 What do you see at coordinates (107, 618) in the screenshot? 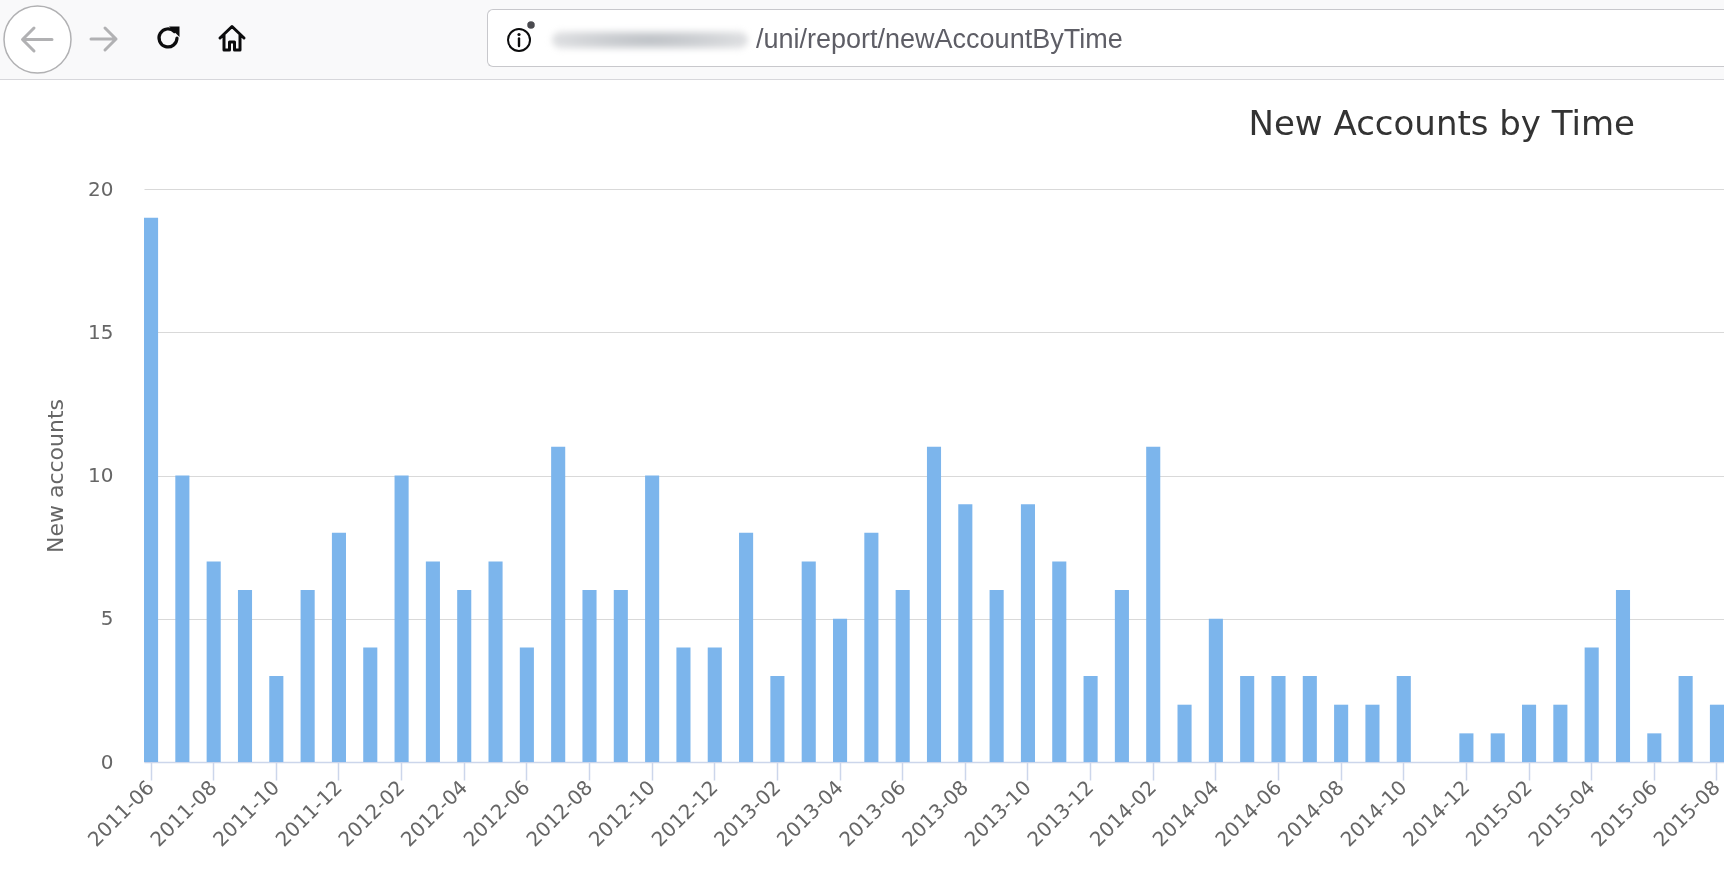
I see `y-tick-label: 5` at bounding box center [107, 618].